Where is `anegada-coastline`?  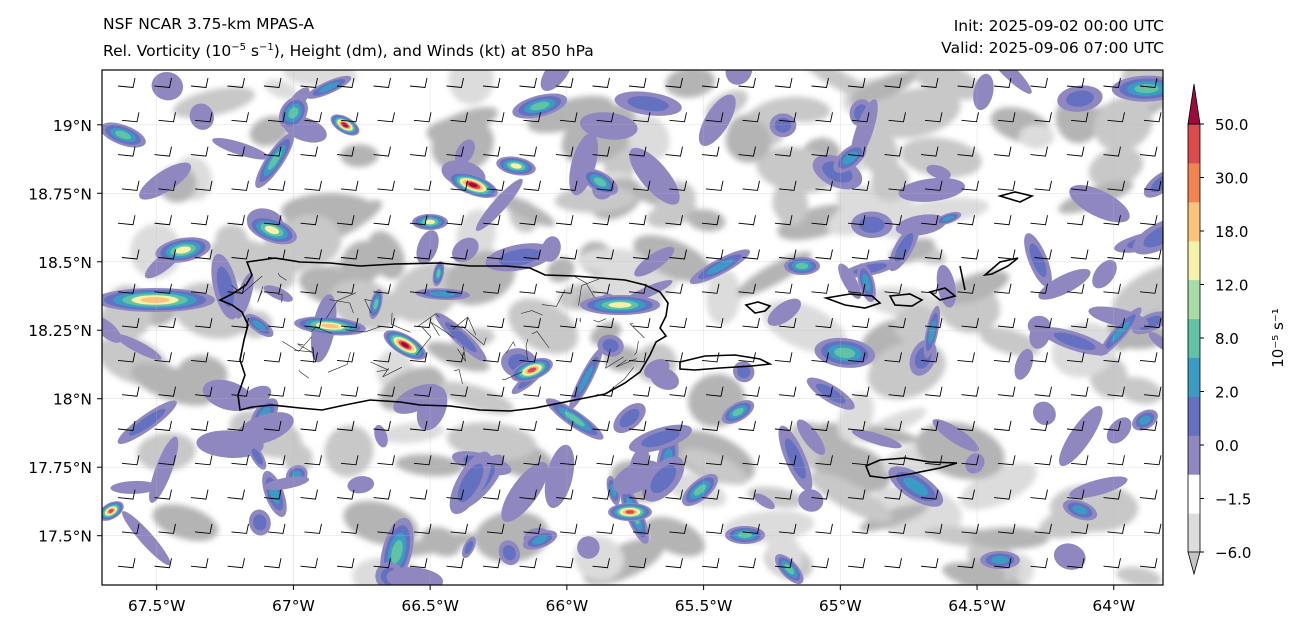 anegada-coastline is located at coordinates (1016, 197).